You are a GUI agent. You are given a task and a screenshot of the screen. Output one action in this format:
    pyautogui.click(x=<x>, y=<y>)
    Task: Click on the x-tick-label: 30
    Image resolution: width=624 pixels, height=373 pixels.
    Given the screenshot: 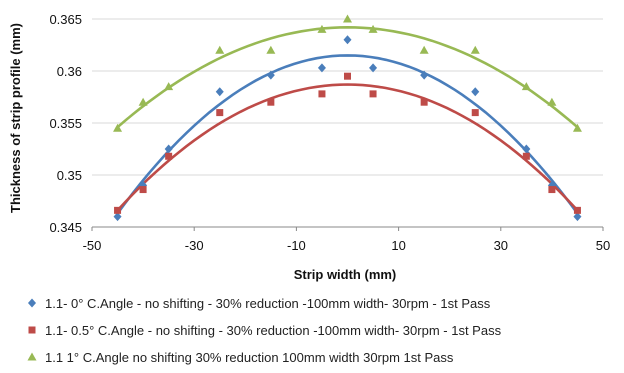 What is the action you would take?
    pyautogui.click(x=501, y=245)
    